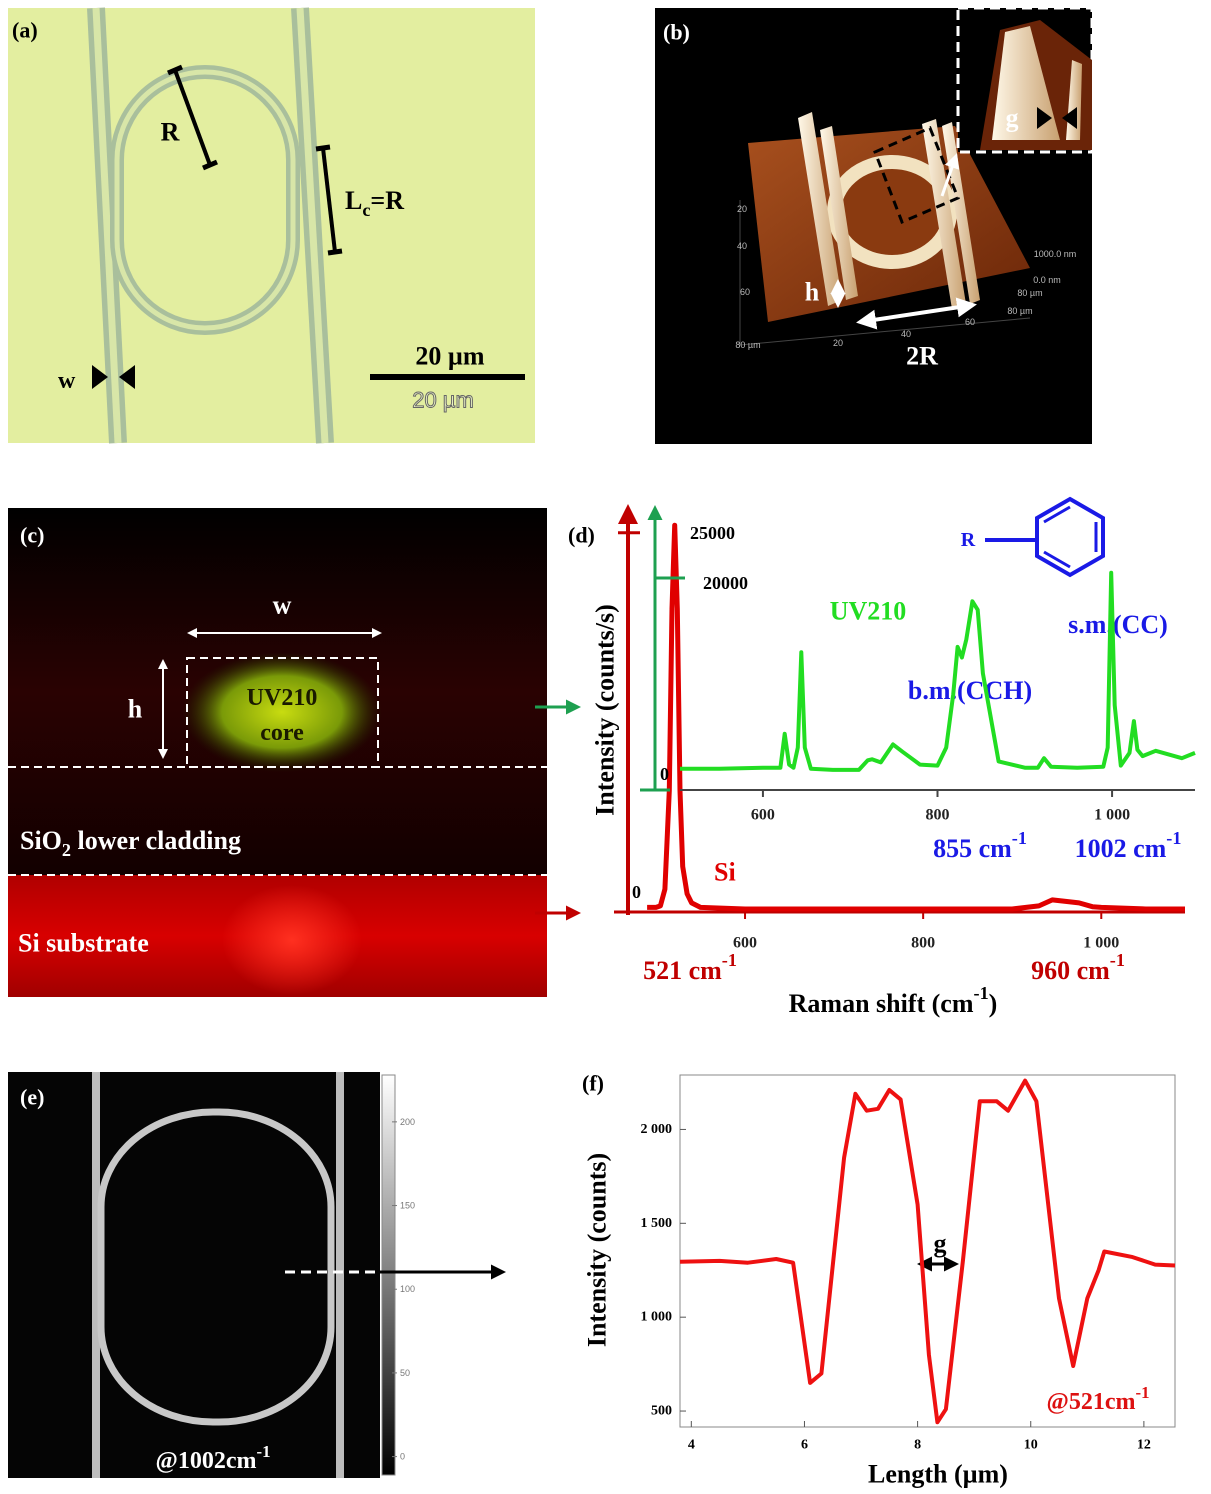  I want to click on text-part: SiO, so click(41, 840).